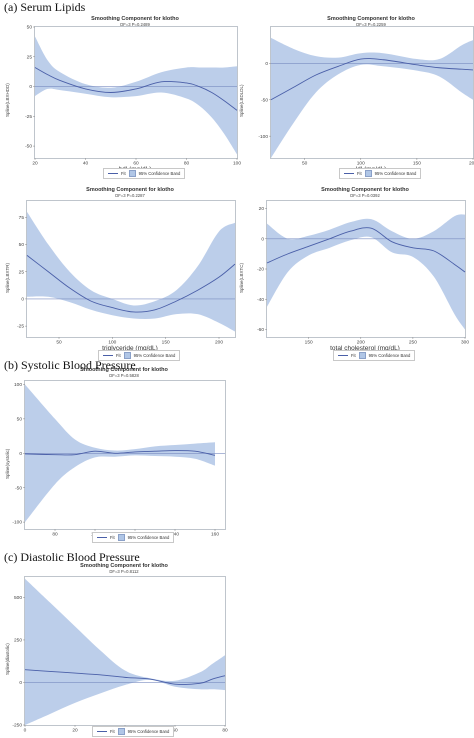  I want to click on y-tick-label: -20, so click(260, 270).